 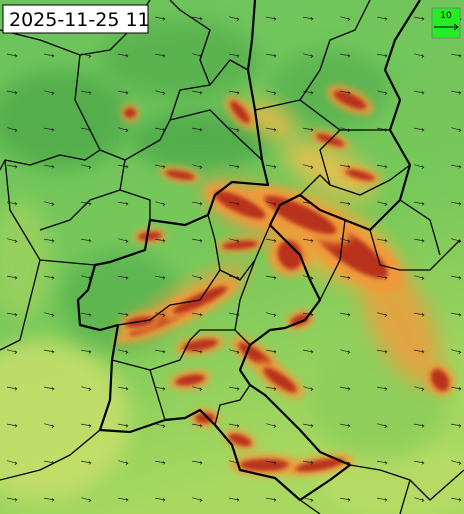 What do you see at coordinates (446, 23) in the screenshot?
I see `legend: 10` at bounding box center [446, 23].